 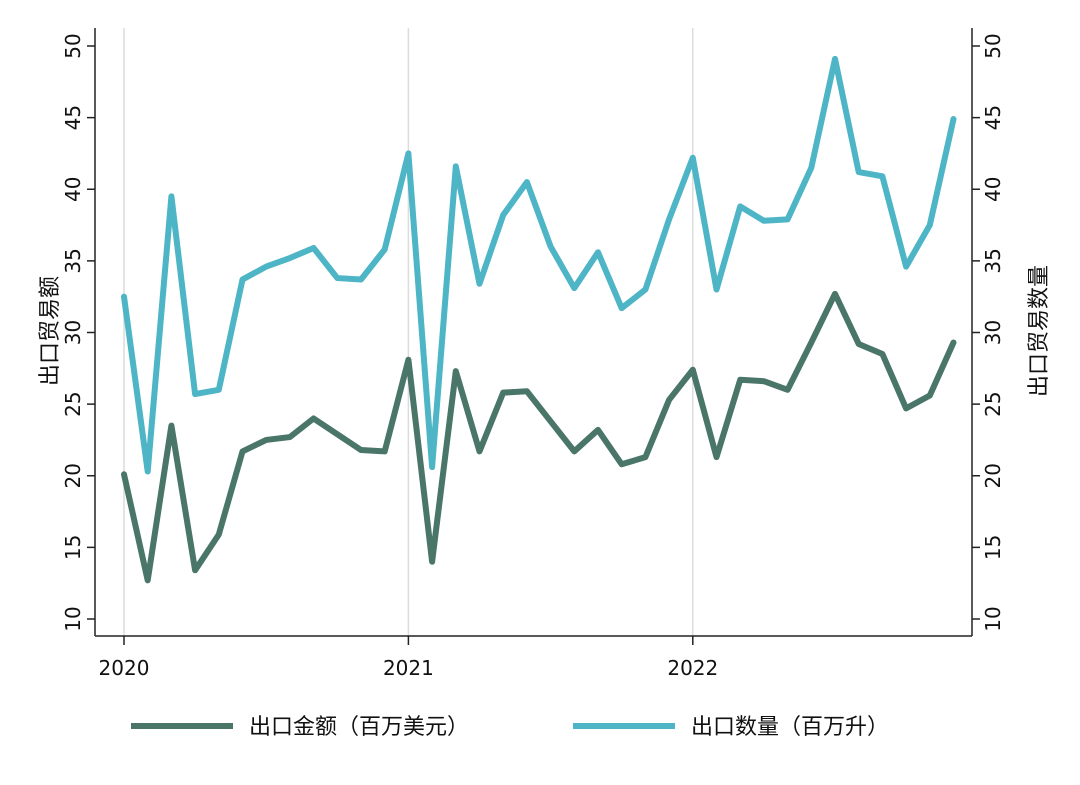 What do you see at coordinates (993, 260) in the screenshot?
I see `y-tick-label-right: 35` at bounding box center [993, 260].